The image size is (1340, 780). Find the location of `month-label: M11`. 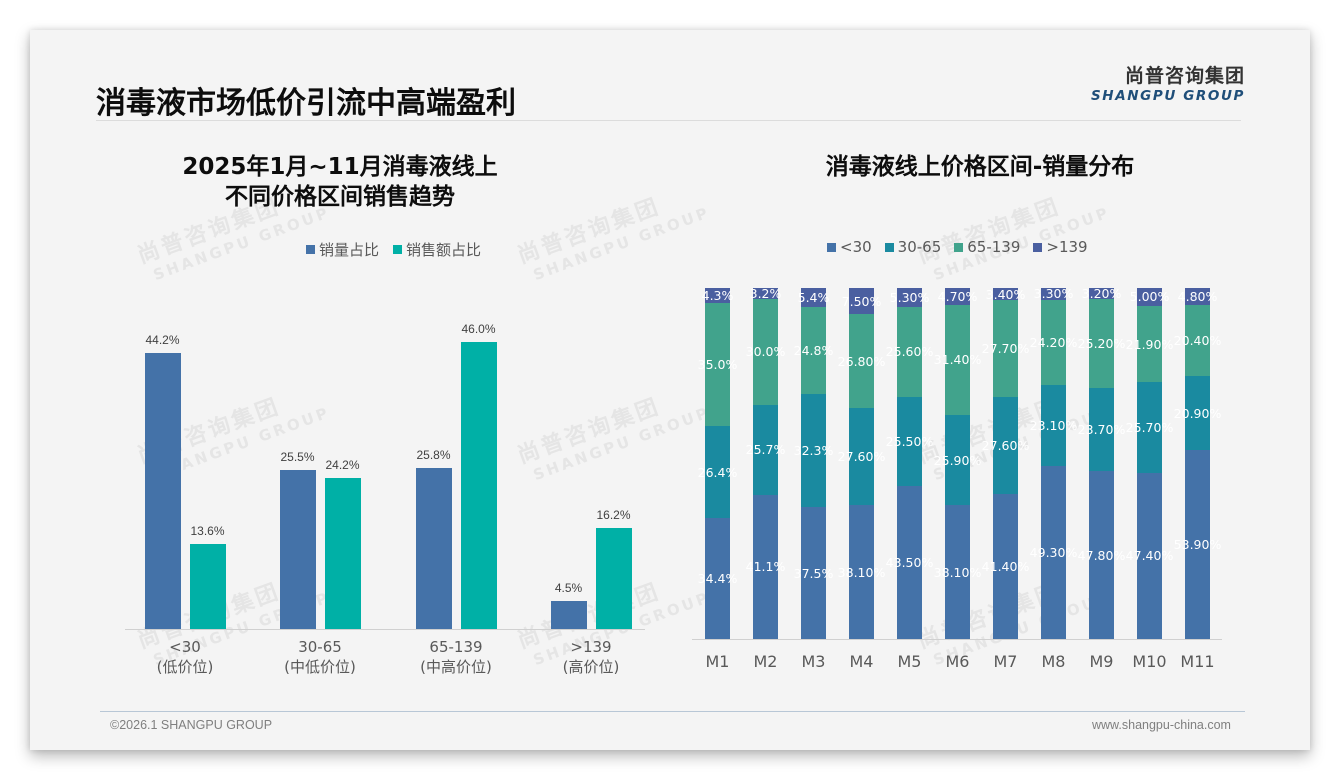

month-label: M11 is located at coordinates (1197, 661).